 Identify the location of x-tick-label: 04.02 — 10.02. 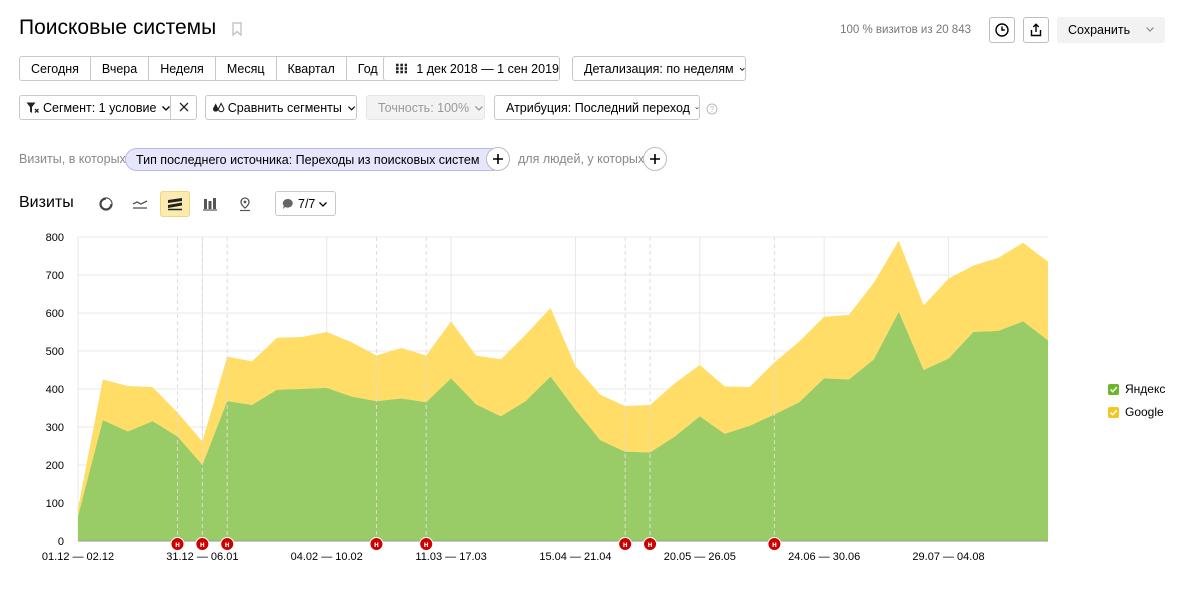
(327, 557).